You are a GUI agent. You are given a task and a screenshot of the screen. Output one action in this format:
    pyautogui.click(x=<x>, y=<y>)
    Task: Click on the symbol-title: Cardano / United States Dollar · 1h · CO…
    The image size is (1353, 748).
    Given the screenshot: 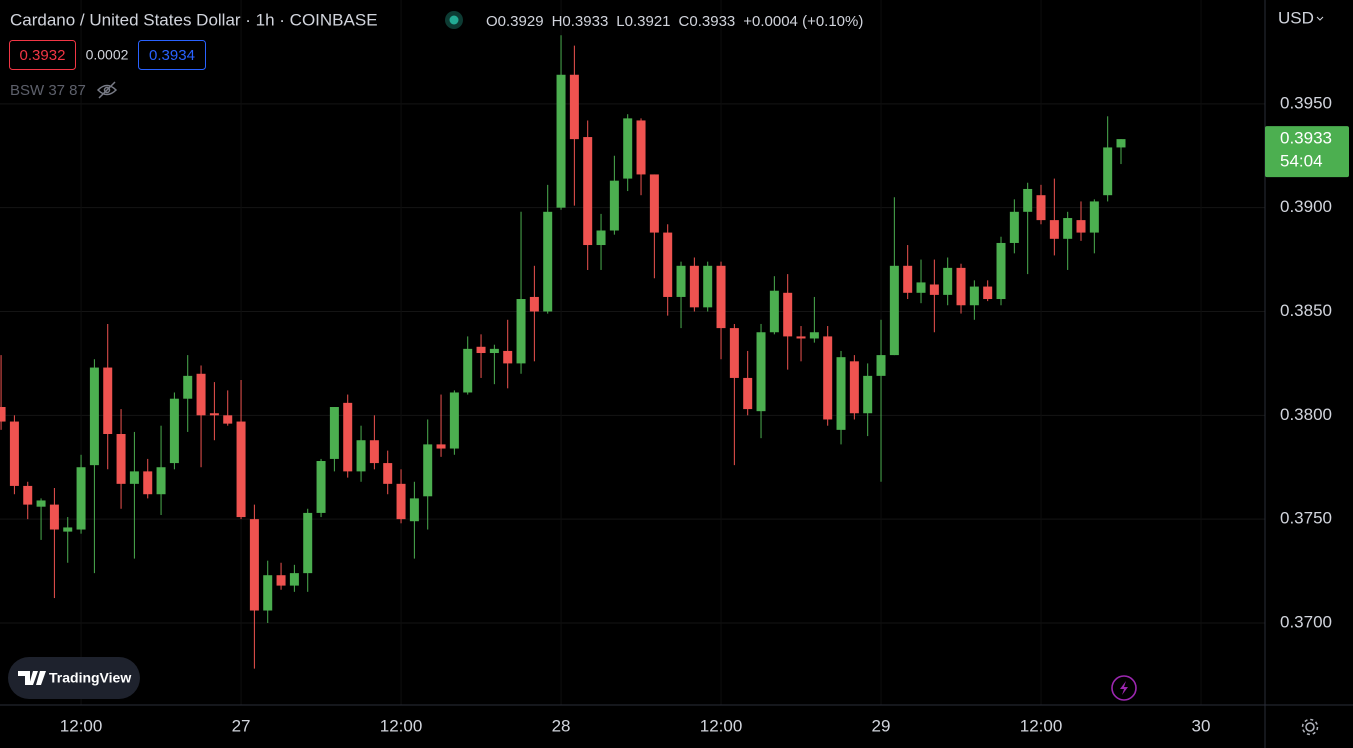 What is the action you would take?
    pyautogui.click(x=194, y=19)
    